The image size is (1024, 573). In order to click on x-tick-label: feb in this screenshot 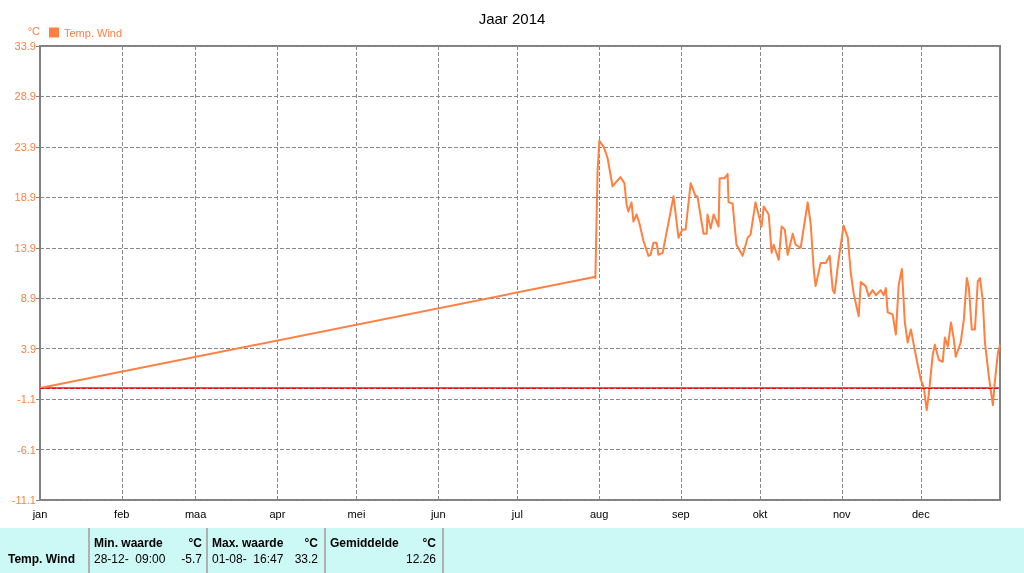, I will do `click(122, 513)`.